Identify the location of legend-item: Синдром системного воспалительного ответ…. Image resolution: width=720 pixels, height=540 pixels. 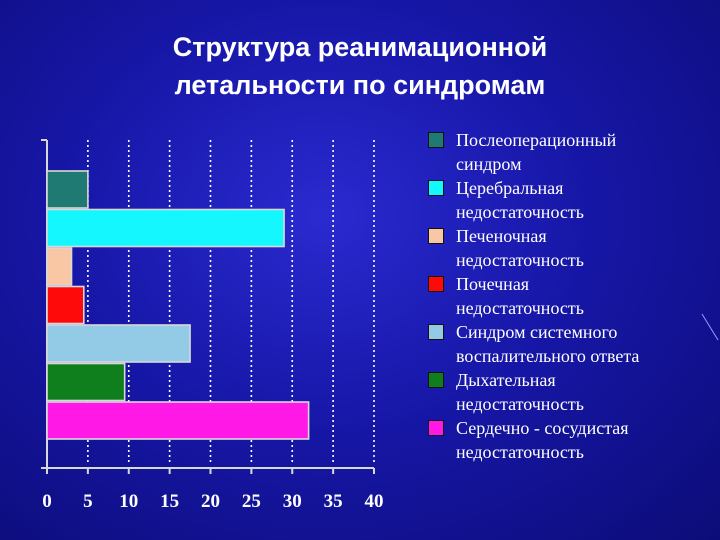
(573, 344).